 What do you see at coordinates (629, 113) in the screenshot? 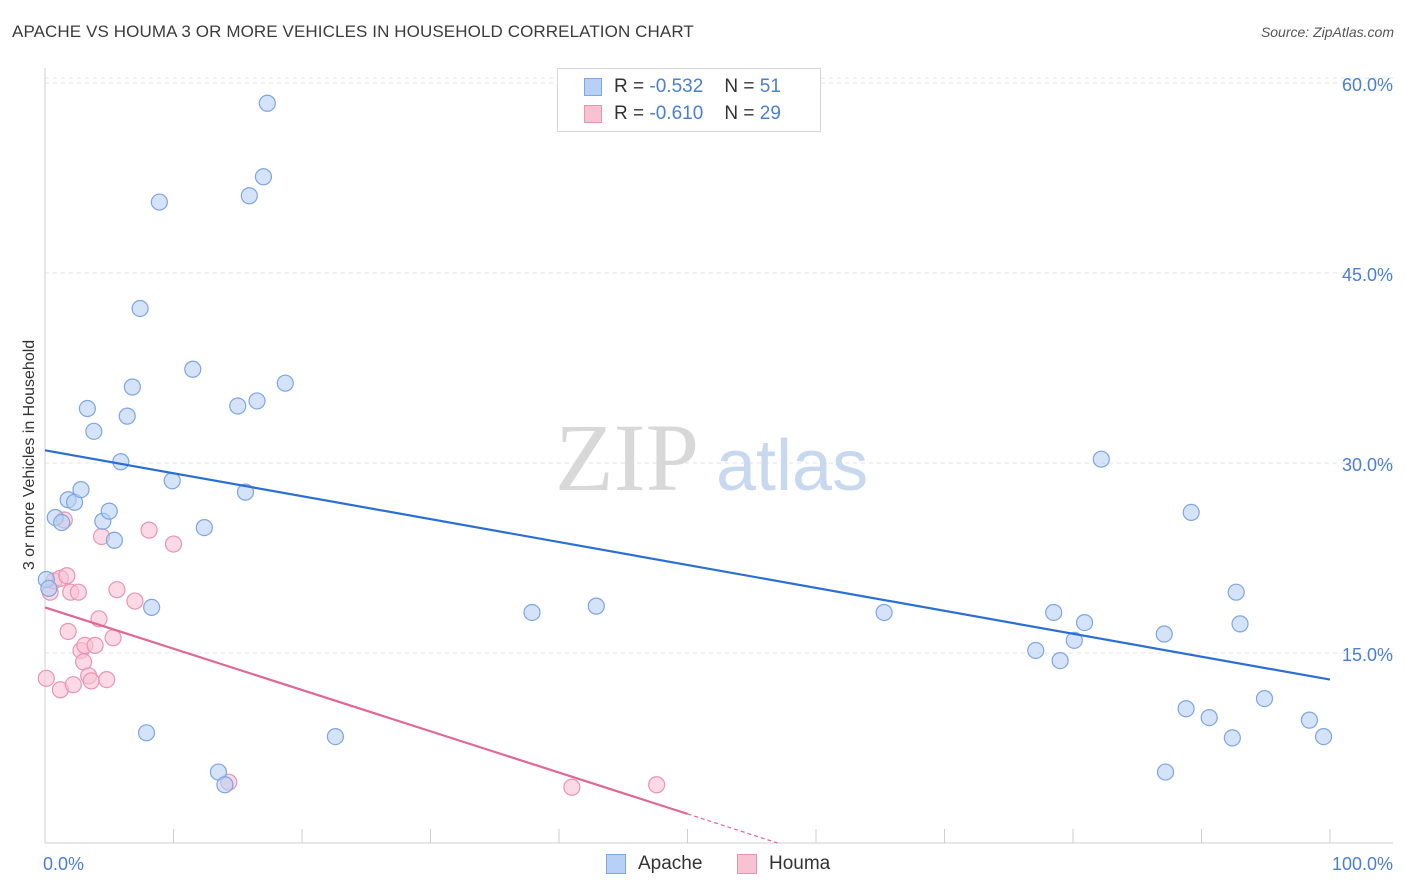
I see `houma-r-label: R =` at bounding box center [629, 113].